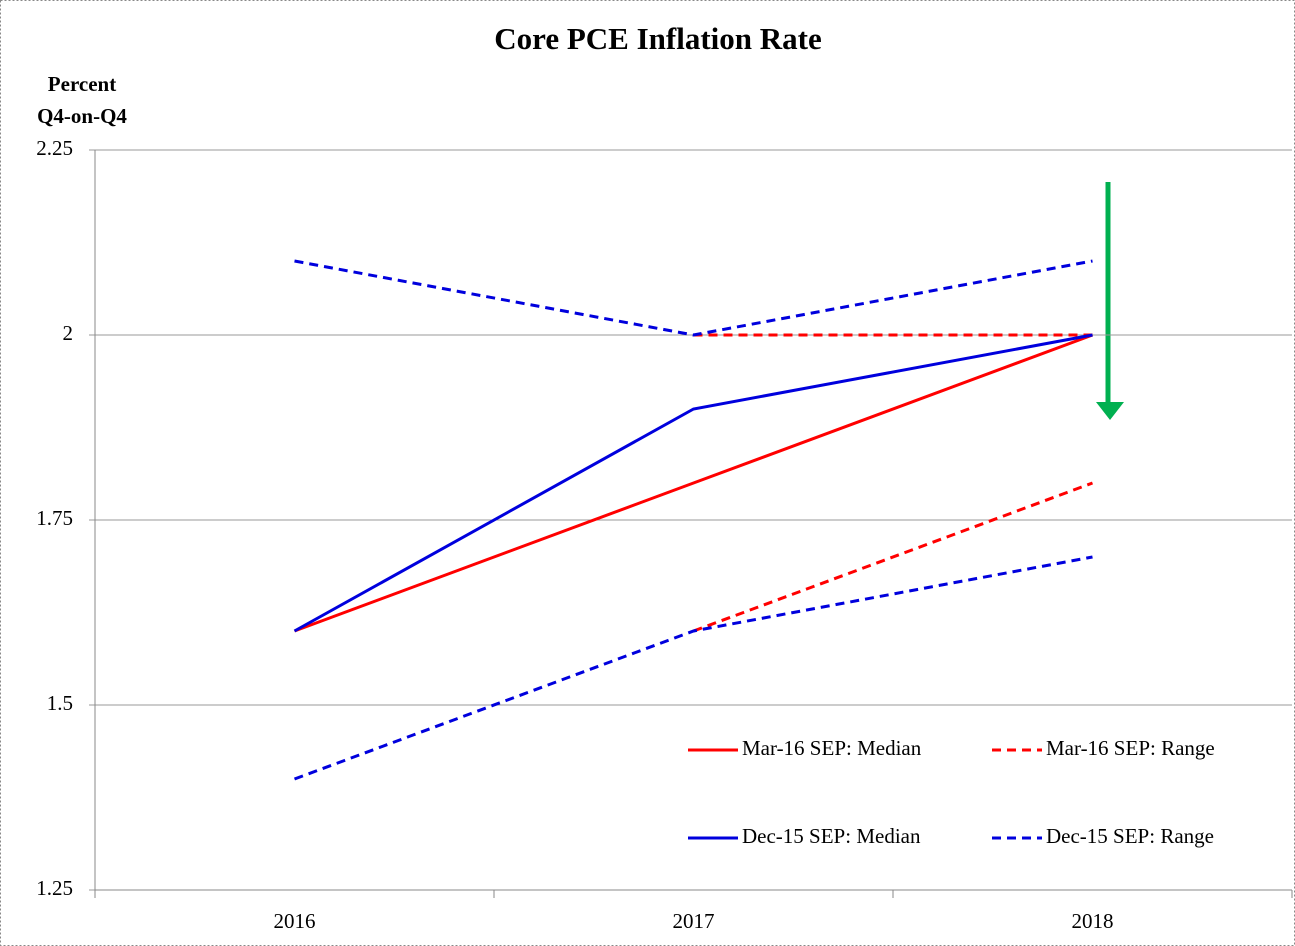 This screenshot has width=1295, height=946. What do you see at coordinates (54, 148) in the screenshot?
I see `y-tick-label: 2.25` at bounding box center [54, 148].